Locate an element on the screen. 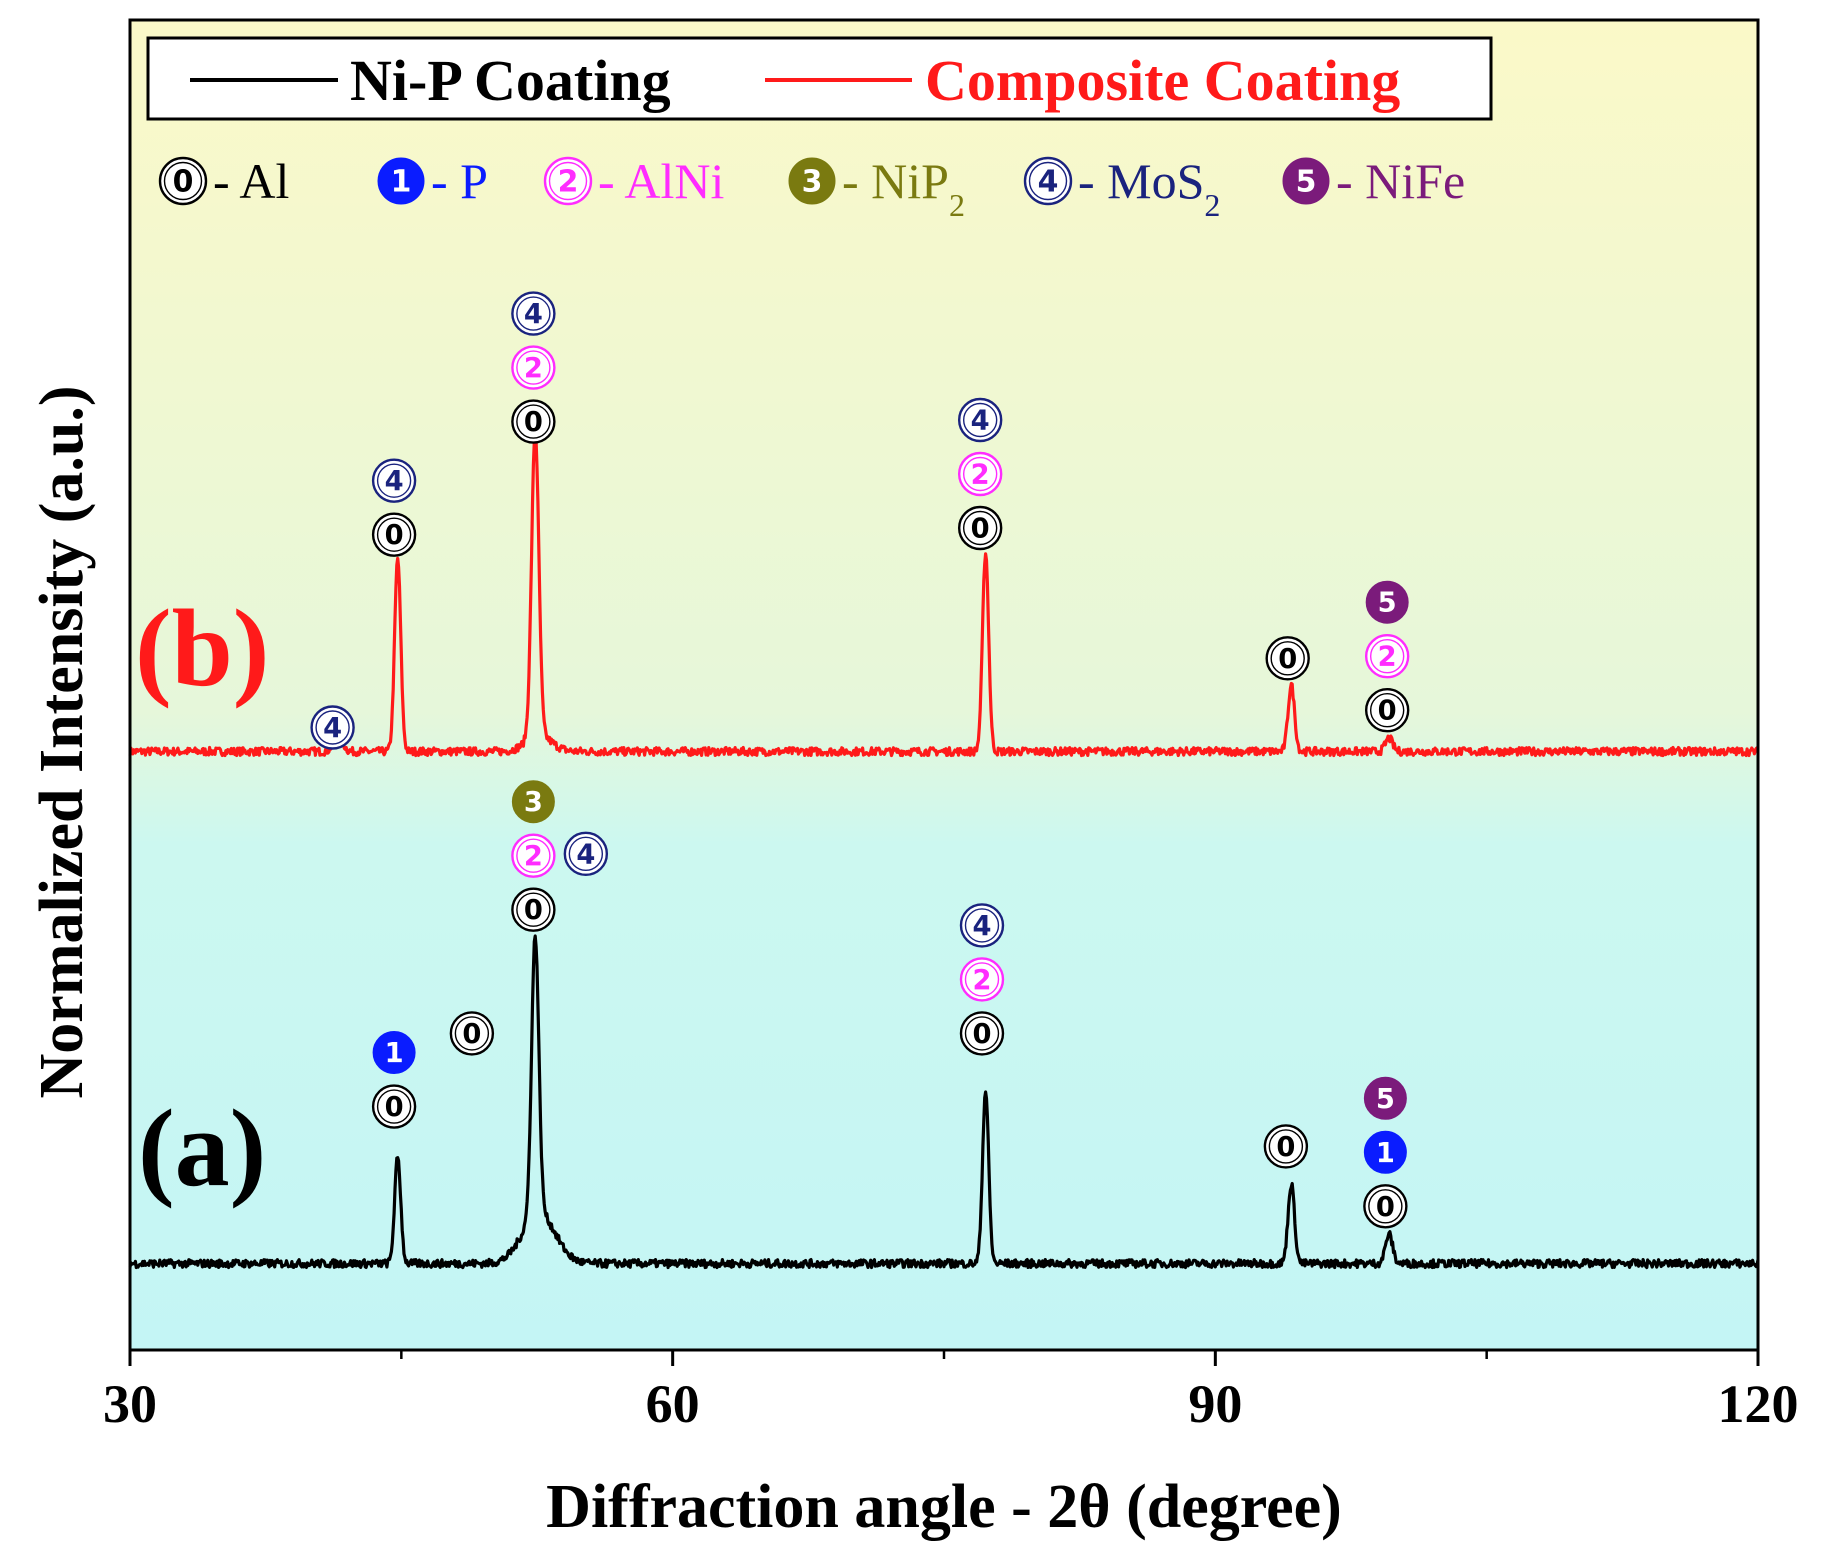  phase-marker-b-2-1: 2 is located at coordinates (533, 367).